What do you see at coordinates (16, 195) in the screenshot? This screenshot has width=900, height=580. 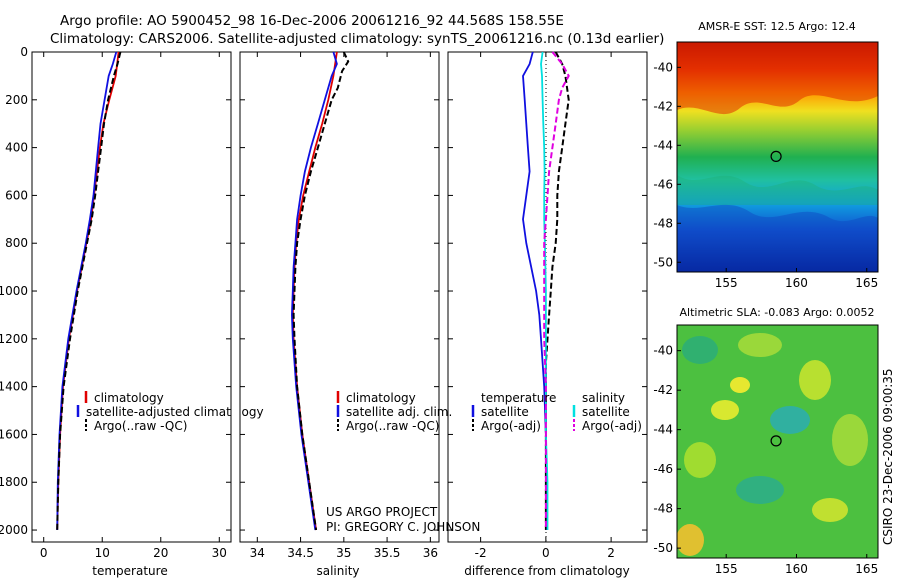 I see `y-tick-label: 600` at bounding box center [16, 195].